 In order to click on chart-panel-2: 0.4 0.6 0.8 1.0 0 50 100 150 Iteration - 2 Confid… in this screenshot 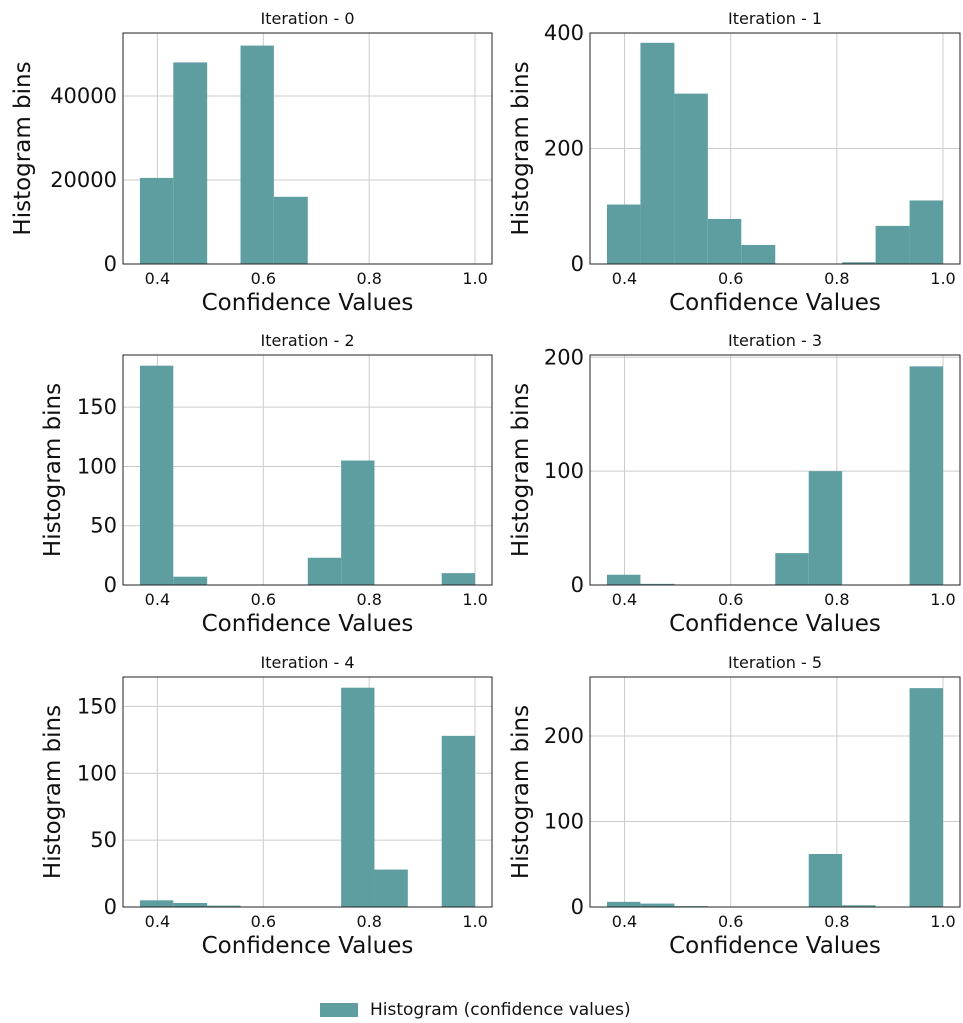, I will do `click(266, 484)`.